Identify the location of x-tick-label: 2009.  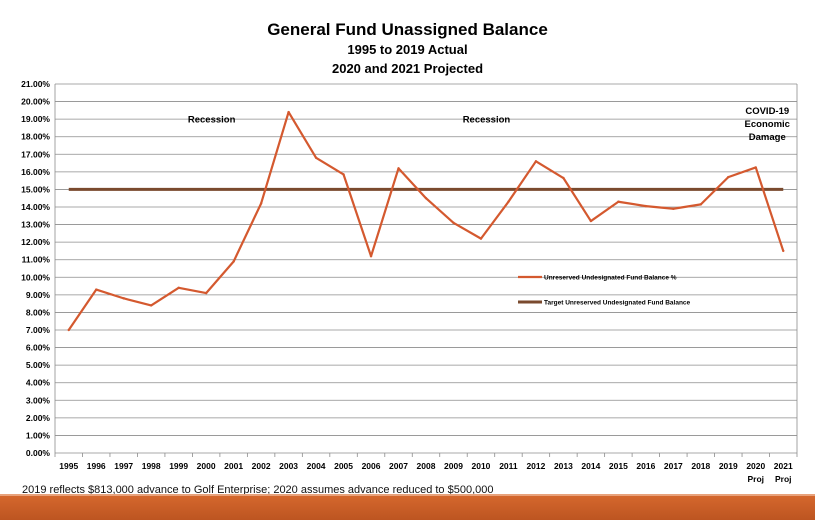
(453, 466).